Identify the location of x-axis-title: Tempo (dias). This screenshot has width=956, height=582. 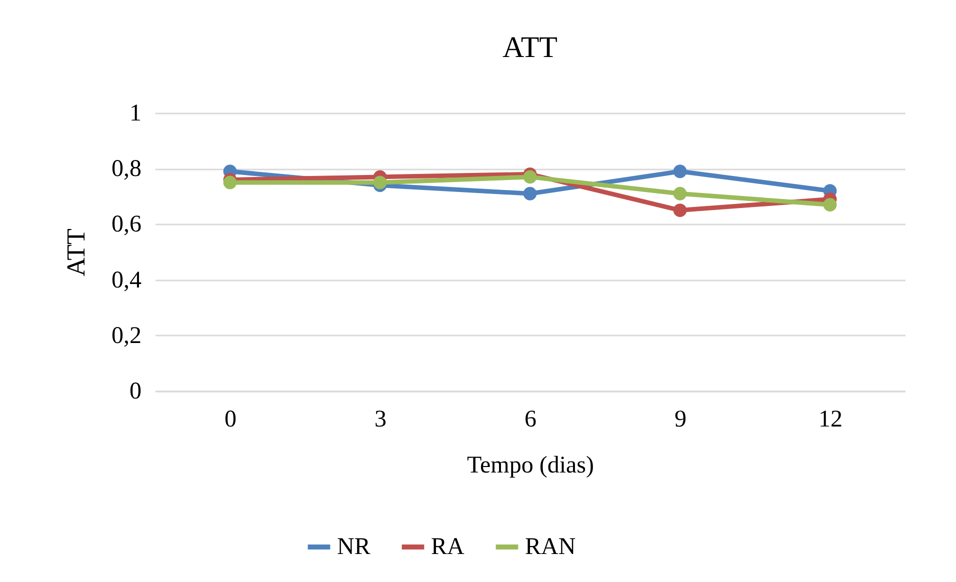
(530, 465).